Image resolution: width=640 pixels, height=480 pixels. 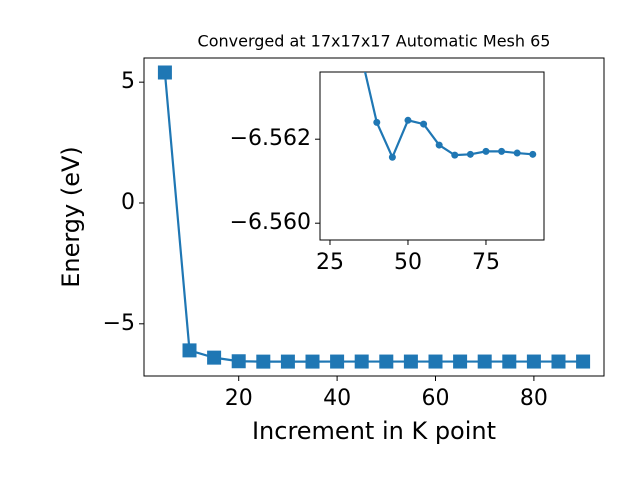 What do you see at coordinates (486, 262) in the screenshot?
I see `x-tick-label: 75` at bounding box center [486, 262].